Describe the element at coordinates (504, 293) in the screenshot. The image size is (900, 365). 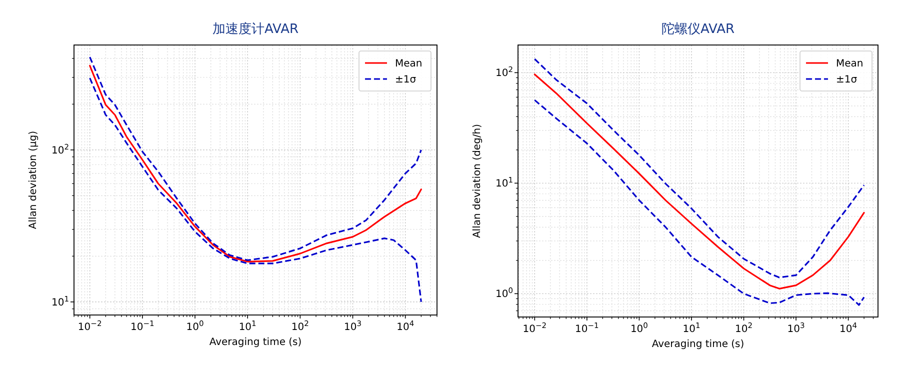
I see `y-tick-label: 10$^{0}$` at that location.